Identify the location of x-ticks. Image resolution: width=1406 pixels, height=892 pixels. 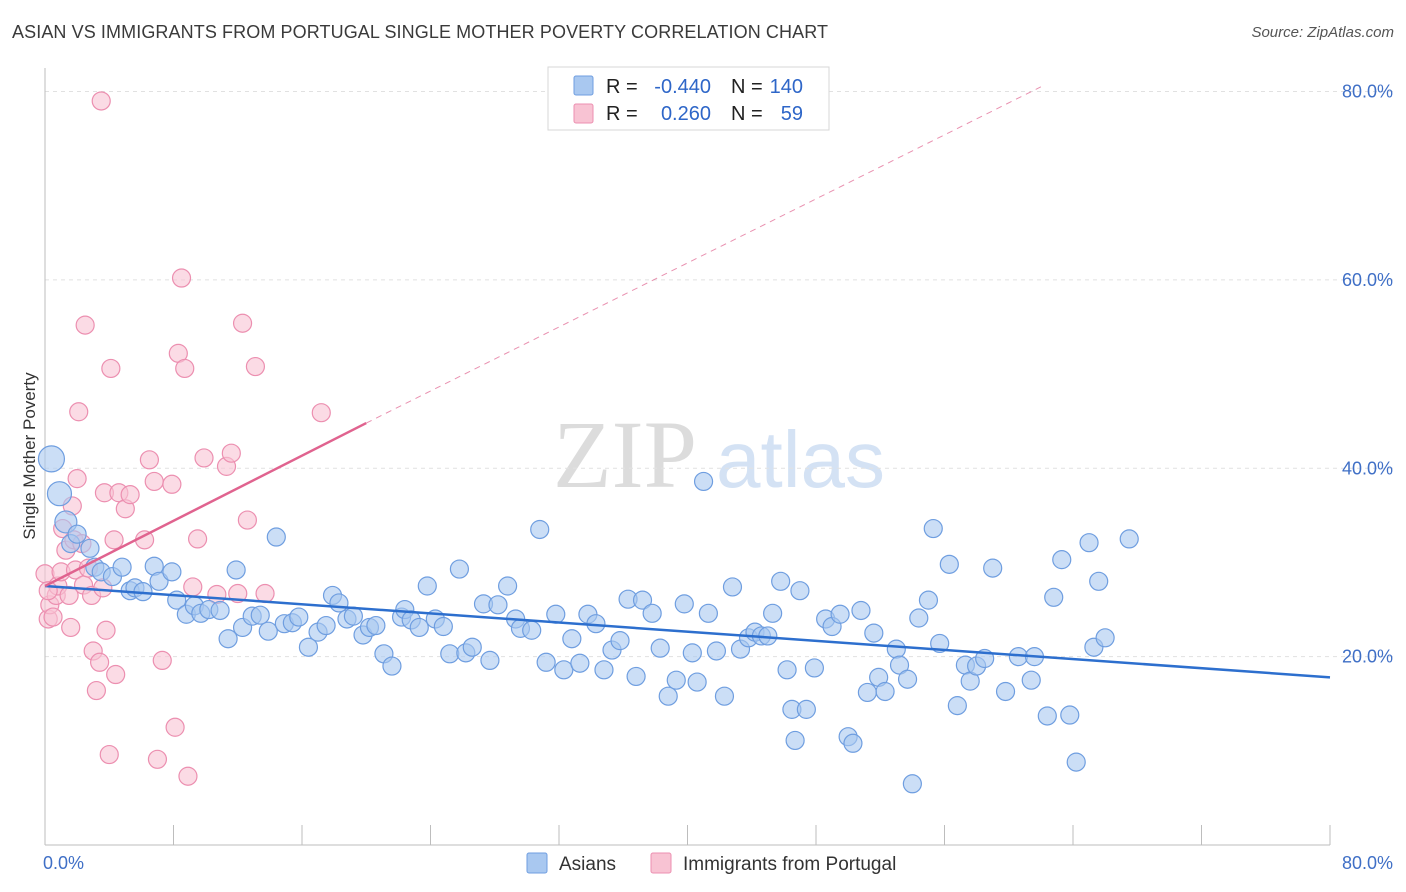
(687, 835).